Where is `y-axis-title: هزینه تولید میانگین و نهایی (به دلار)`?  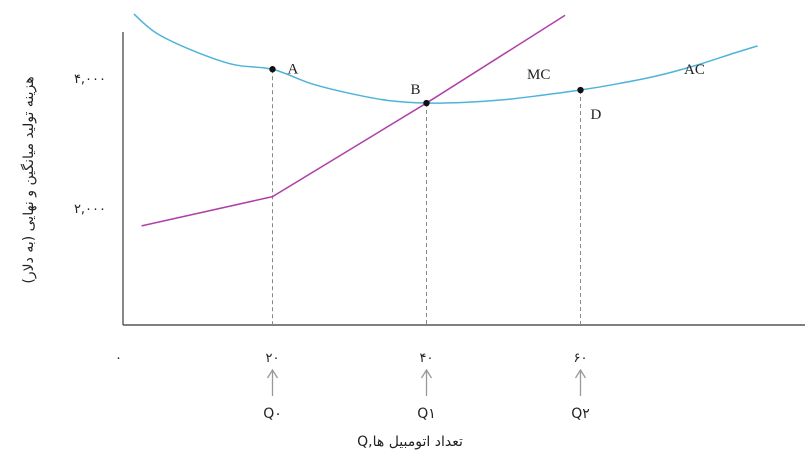 y-axis-title: هزینه تولید میانگین و نهایی (به دلار) is located at coordinates (28, 179).